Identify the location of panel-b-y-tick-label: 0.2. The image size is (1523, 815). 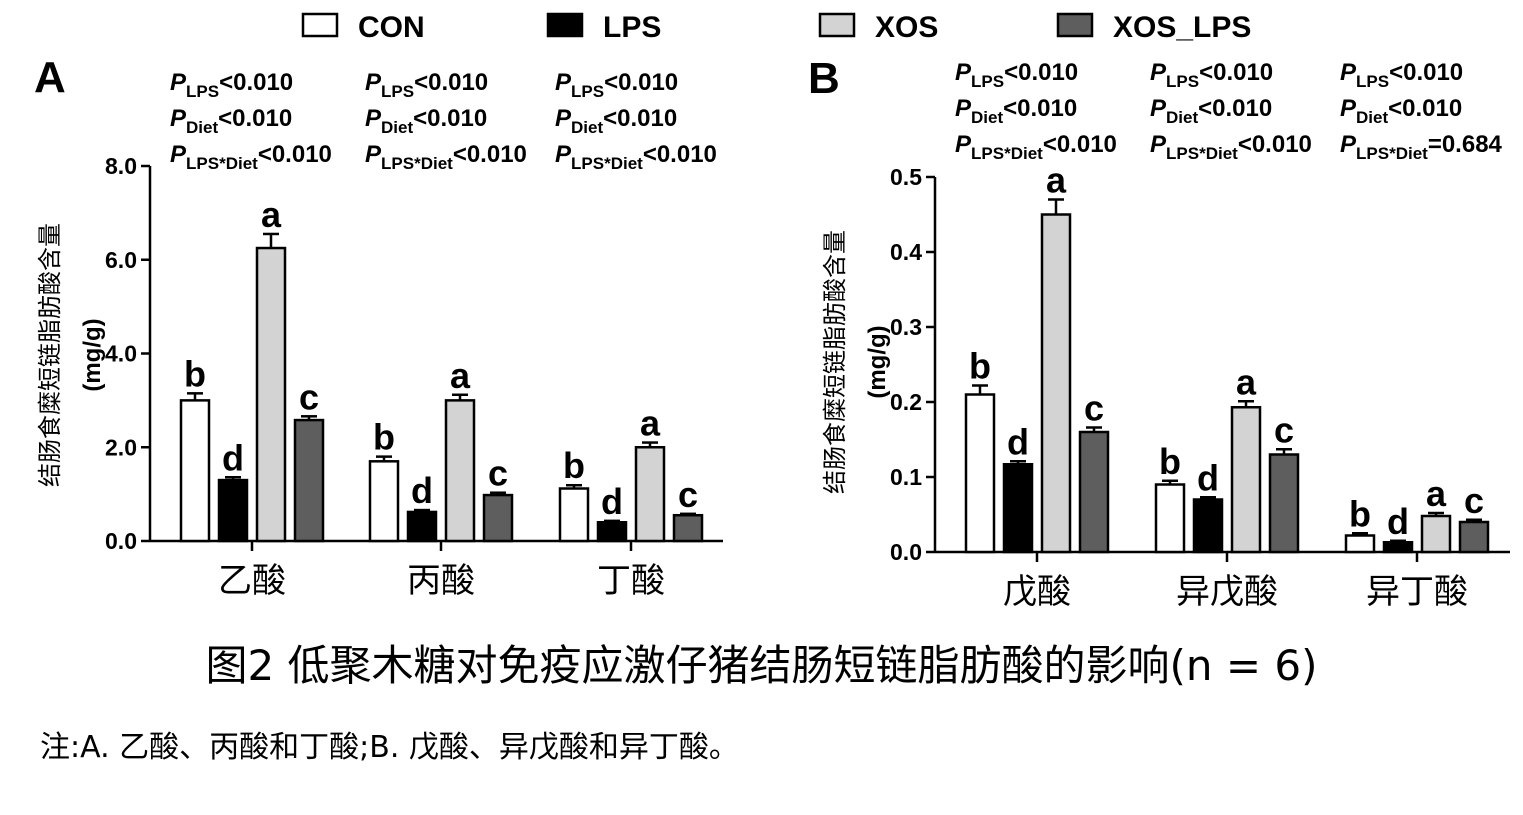
(906, 402).